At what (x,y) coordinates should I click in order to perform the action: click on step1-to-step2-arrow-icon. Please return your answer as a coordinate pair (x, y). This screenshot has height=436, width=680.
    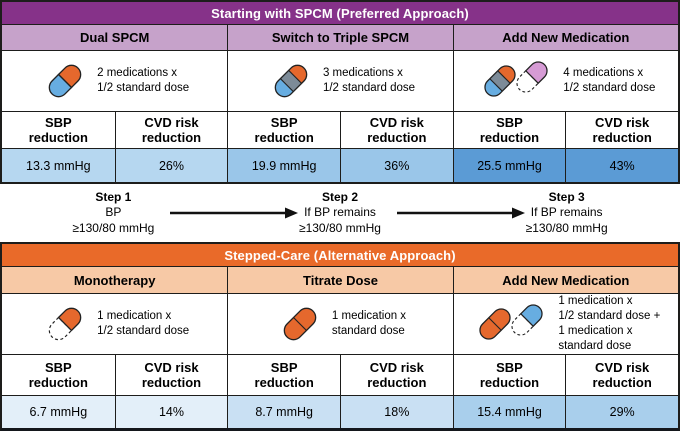
    Looking at the image, I should click on (234, 213).